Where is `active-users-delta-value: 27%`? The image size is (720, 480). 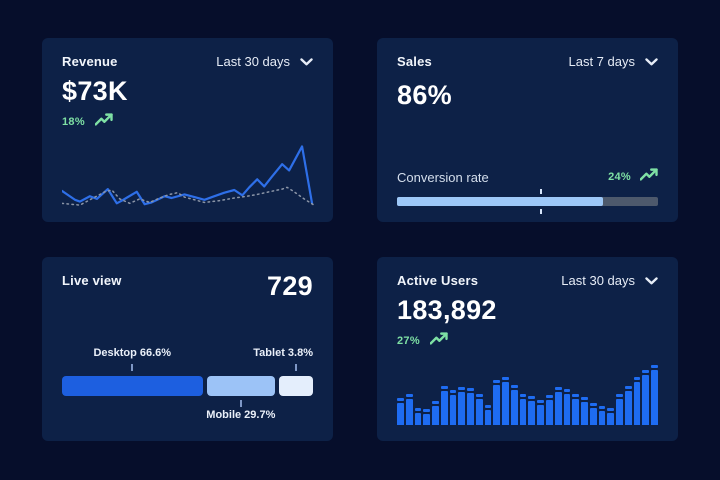
active-users-delta-value: 27% is located at coordinates (408, 340).